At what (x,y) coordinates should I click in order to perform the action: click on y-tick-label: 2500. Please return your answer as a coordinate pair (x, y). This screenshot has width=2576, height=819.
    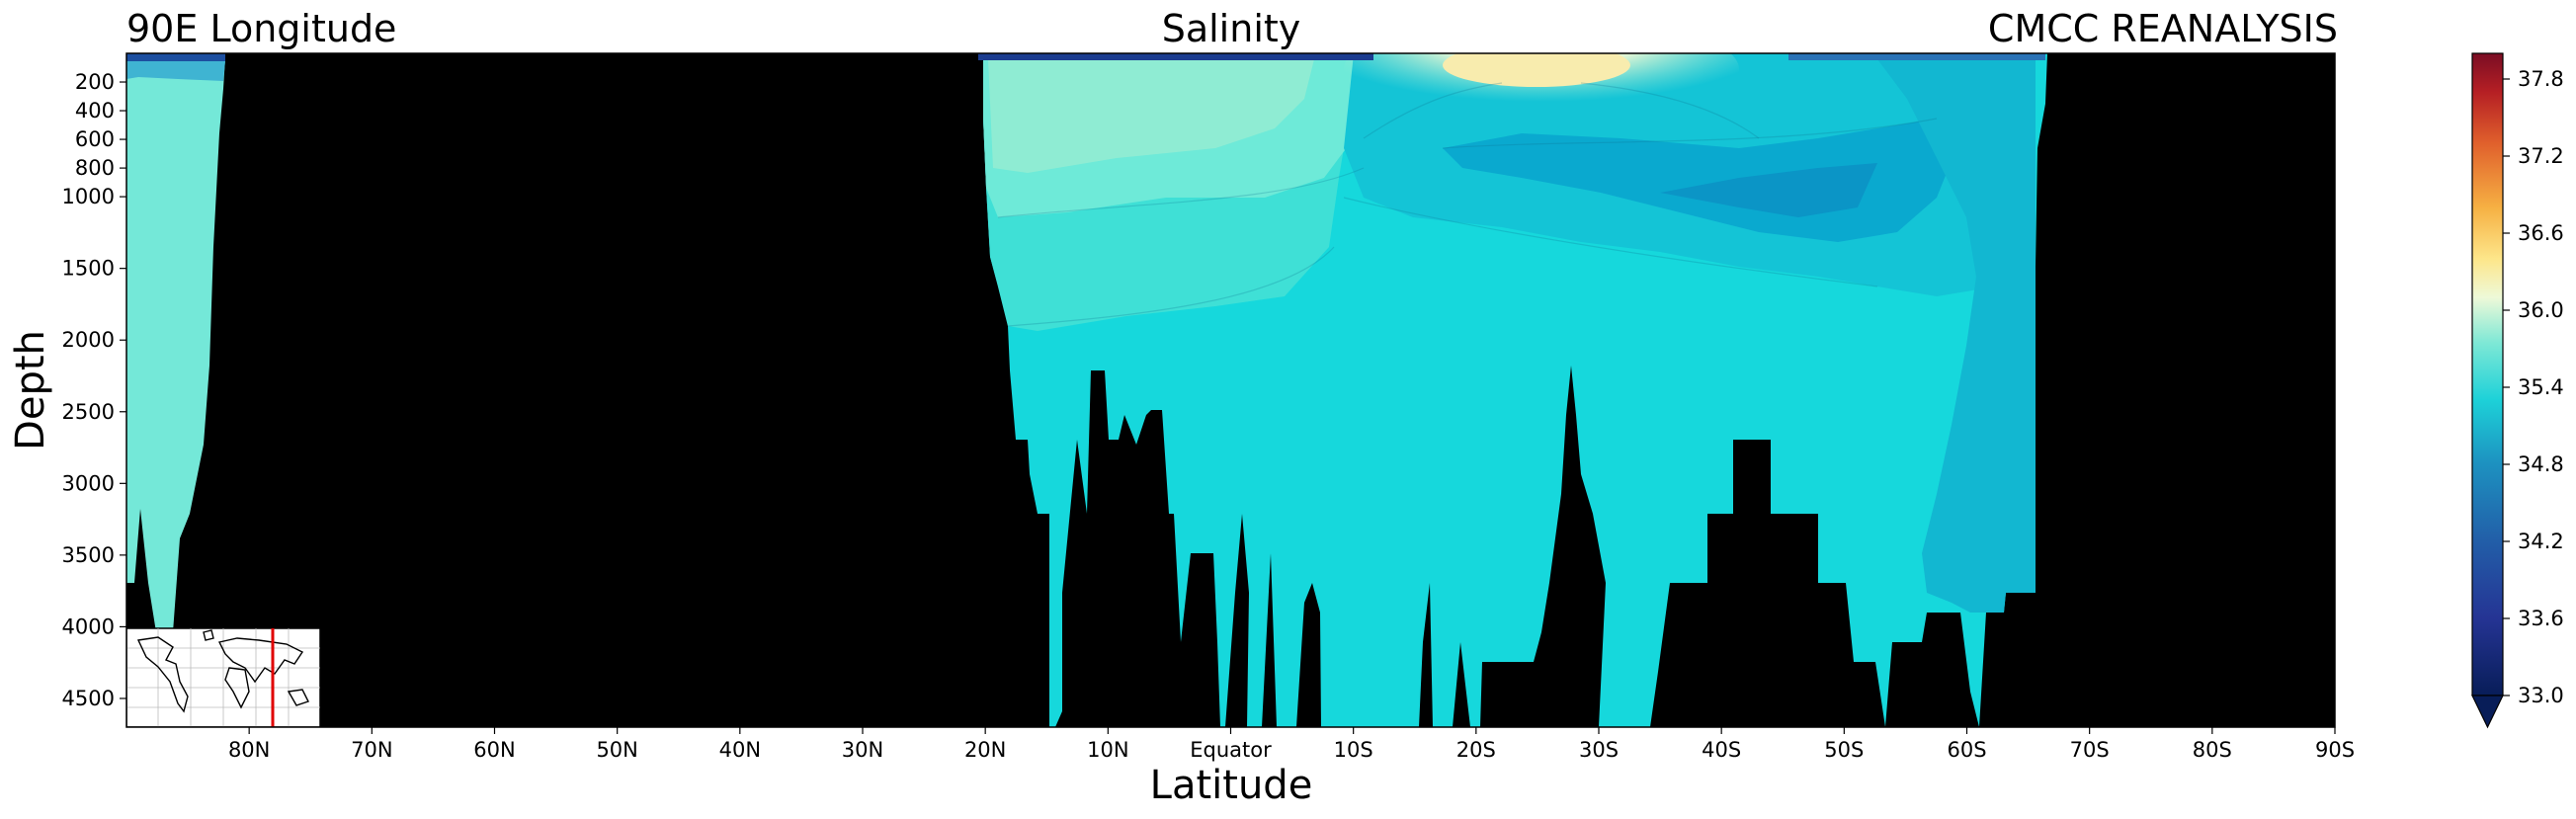
    Looking at the image, I should click on (88, 412).